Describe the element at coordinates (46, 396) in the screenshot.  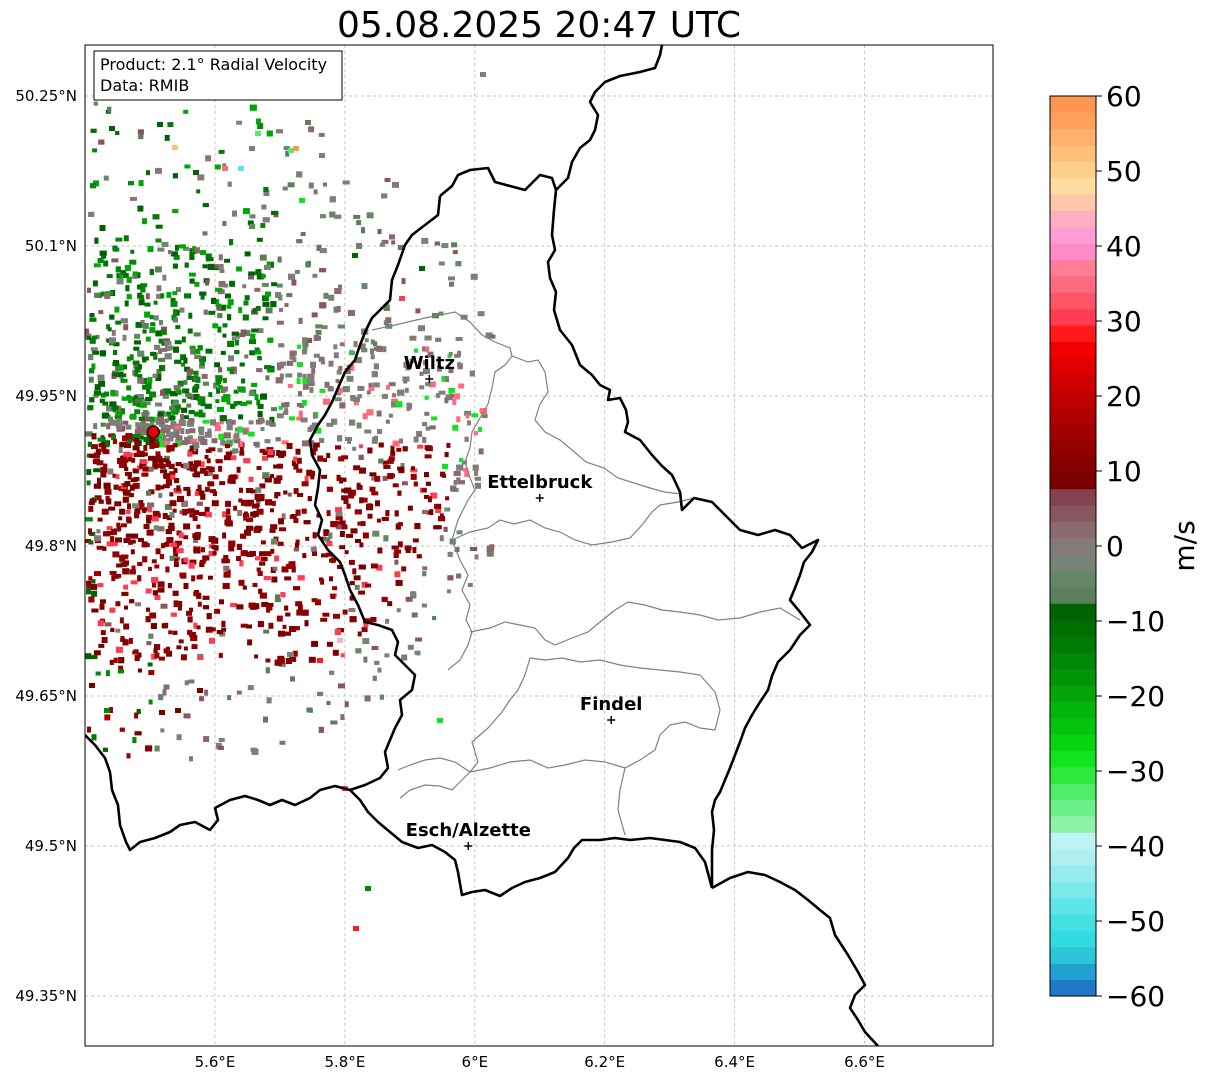
I see `lat-tick-label: 49.95°N` at that location.